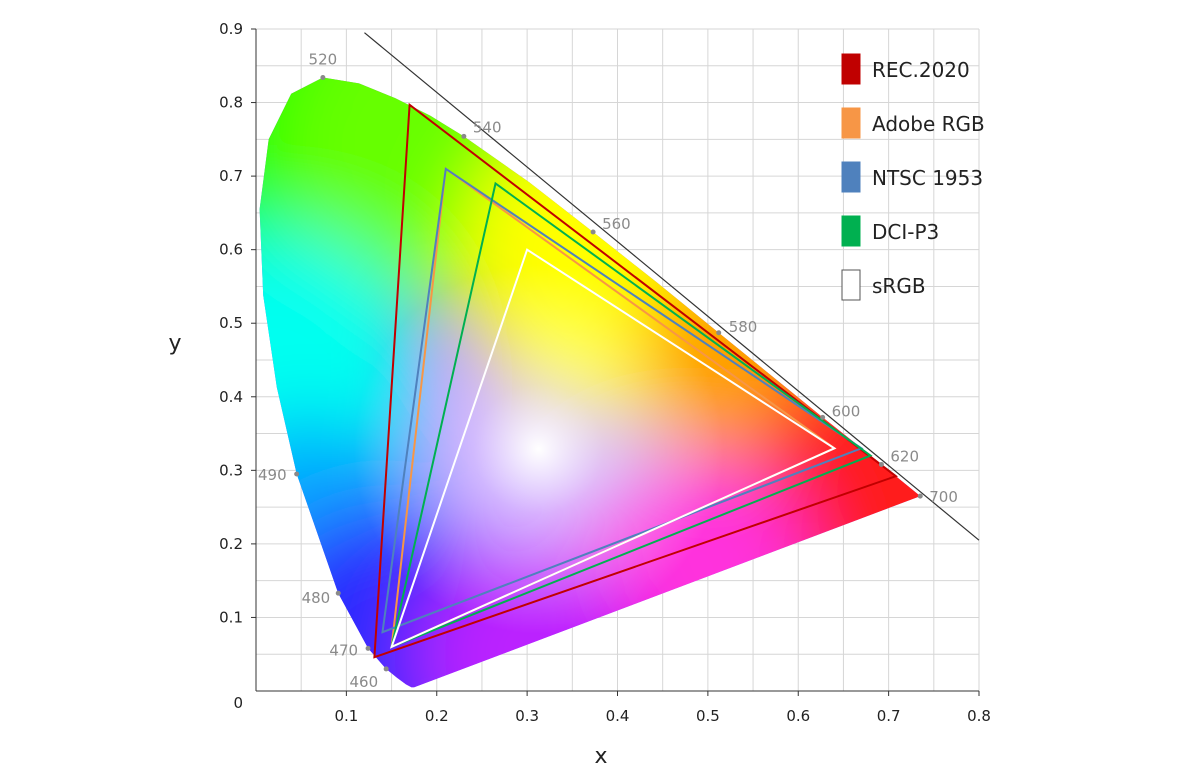 This screenshot has height=778, width=1202. I want to click on x-axis-title: x, so click(600, 756).